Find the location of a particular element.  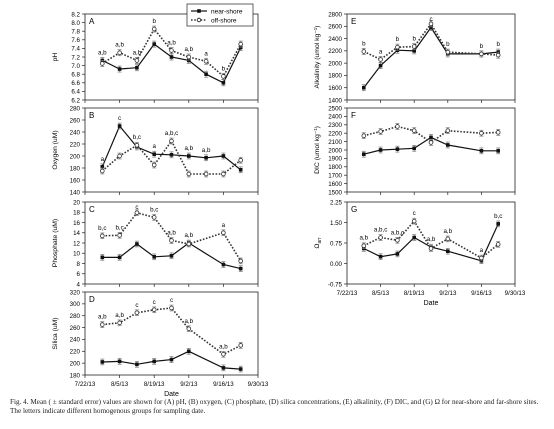

panel-b-ytick-label: 200 is located at coordinates (75, 156).